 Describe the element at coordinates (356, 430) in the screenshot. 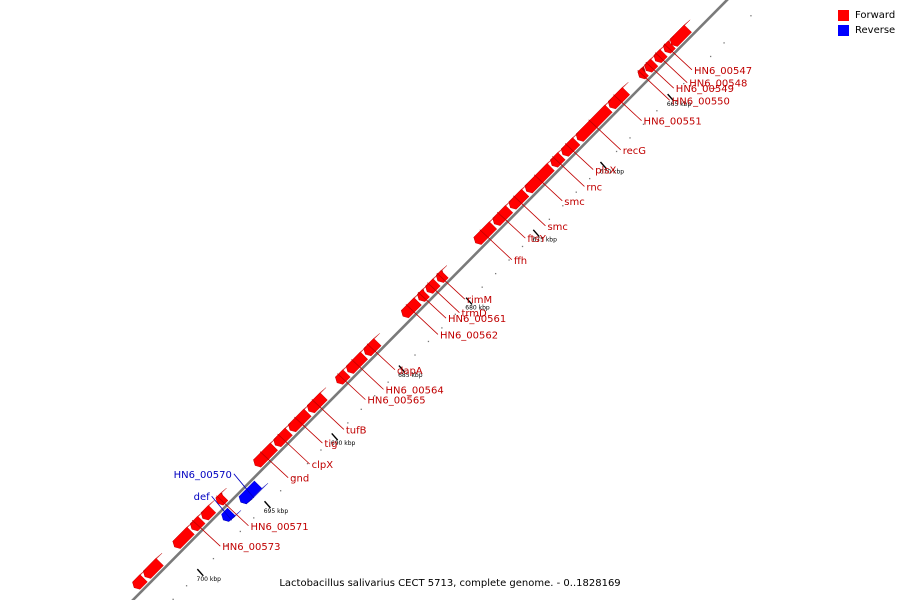

I see `feature-label: tufB` at that location.